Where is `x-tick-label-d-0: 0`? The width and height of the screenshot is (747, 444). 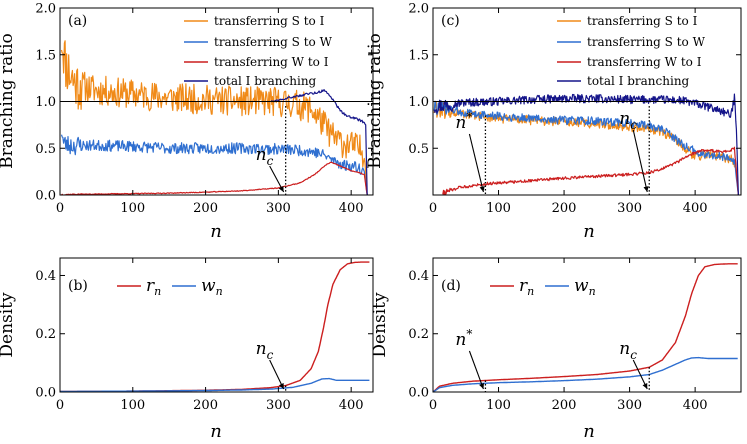 x-tick-label-d-0: 0 is located at coordinates (433, 405).